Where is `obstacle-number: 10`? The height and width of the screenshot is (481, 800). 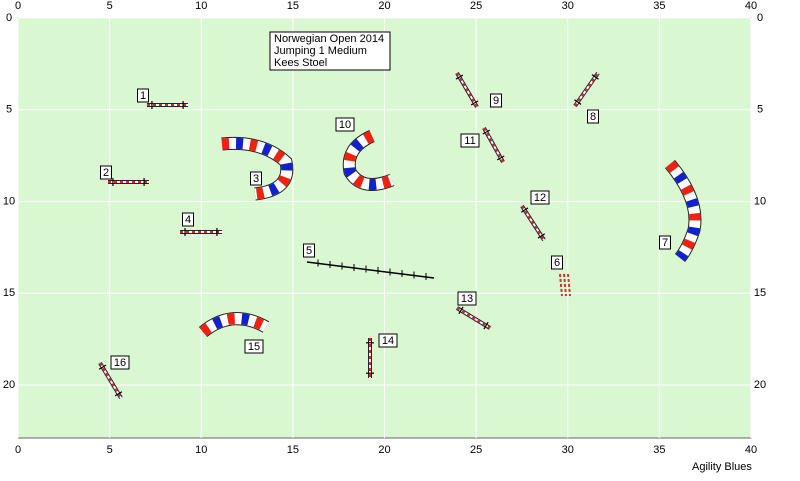
obstacle-number: 10 is located at coordinates (345, 125).